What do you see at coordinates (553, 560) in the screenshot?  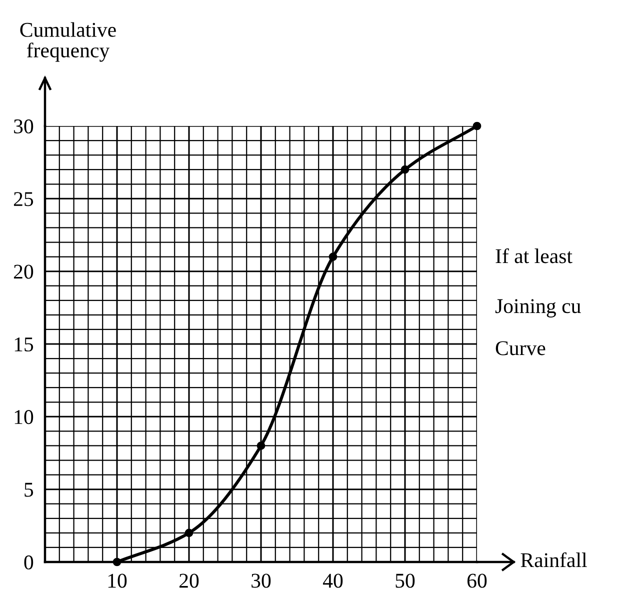 I see `x-axis-title: Rainfall` at bounding box center [553, 560].